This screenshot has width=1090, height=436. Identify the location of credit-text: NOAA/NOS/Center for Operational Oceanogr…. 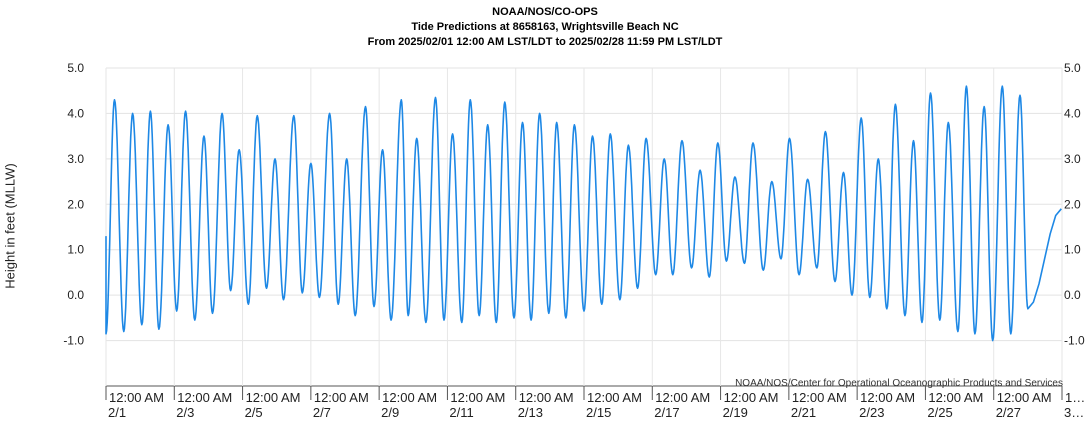
(899, 383).